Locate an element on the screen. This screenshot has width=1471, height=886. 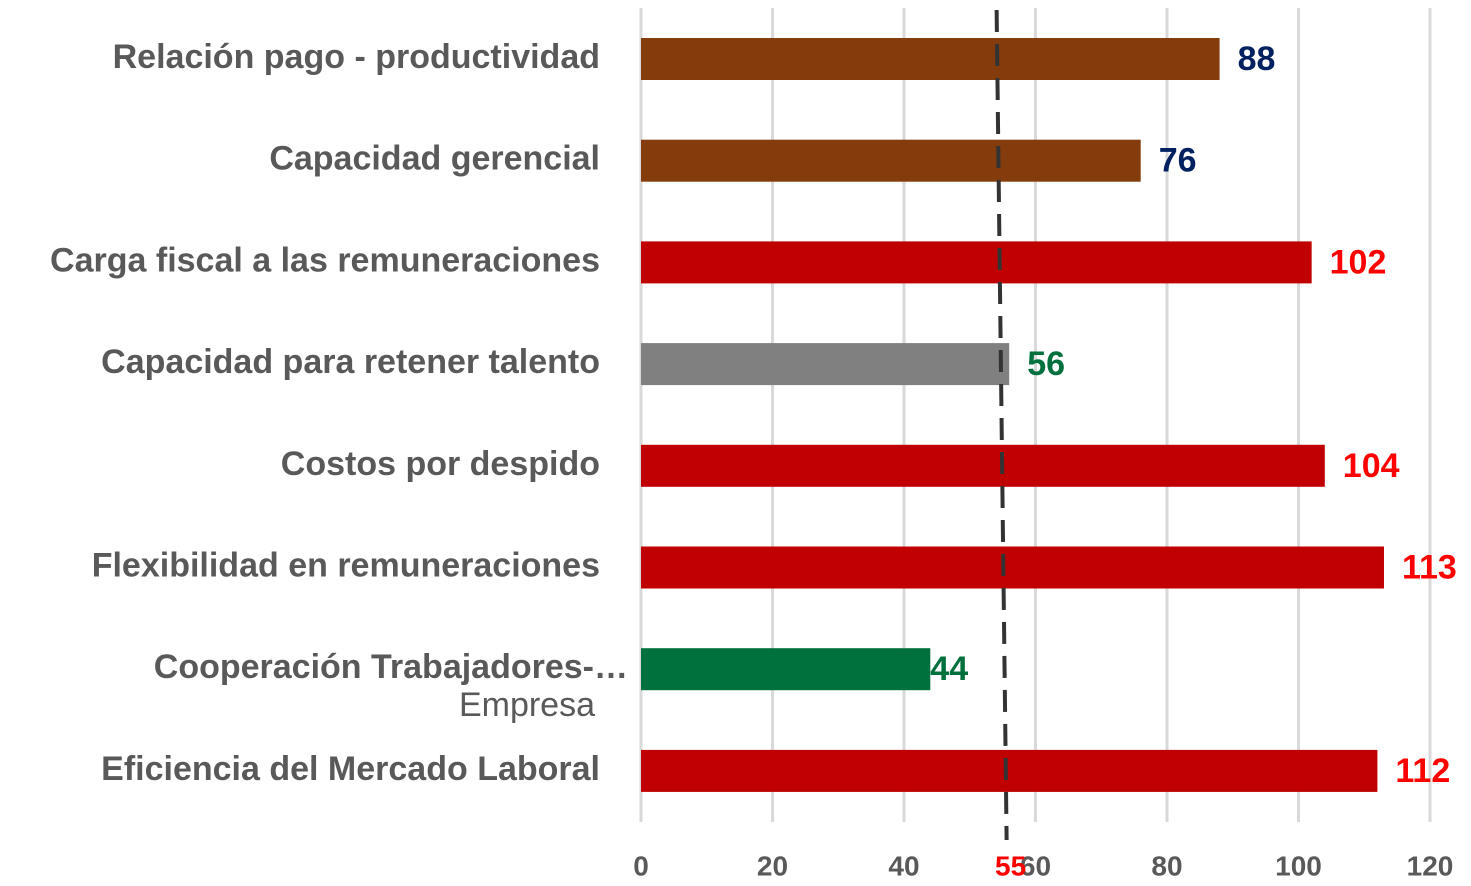
data-label: 76 is located at coordinates (1178, 161).